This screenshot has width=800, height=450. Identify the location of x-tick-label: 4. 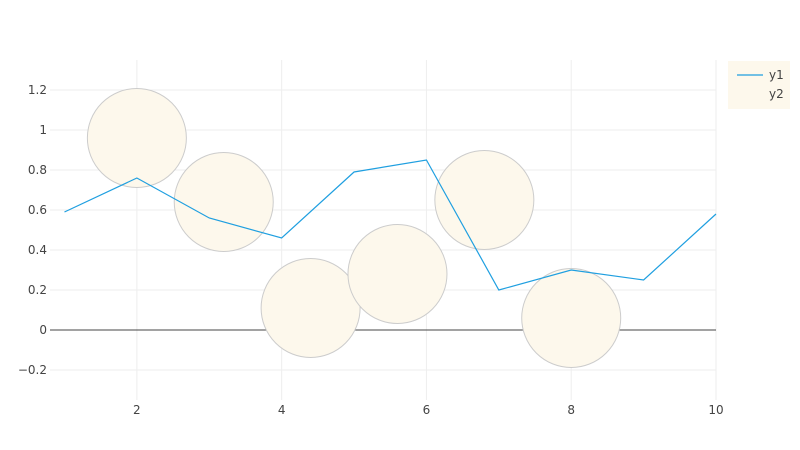
(282, 410).